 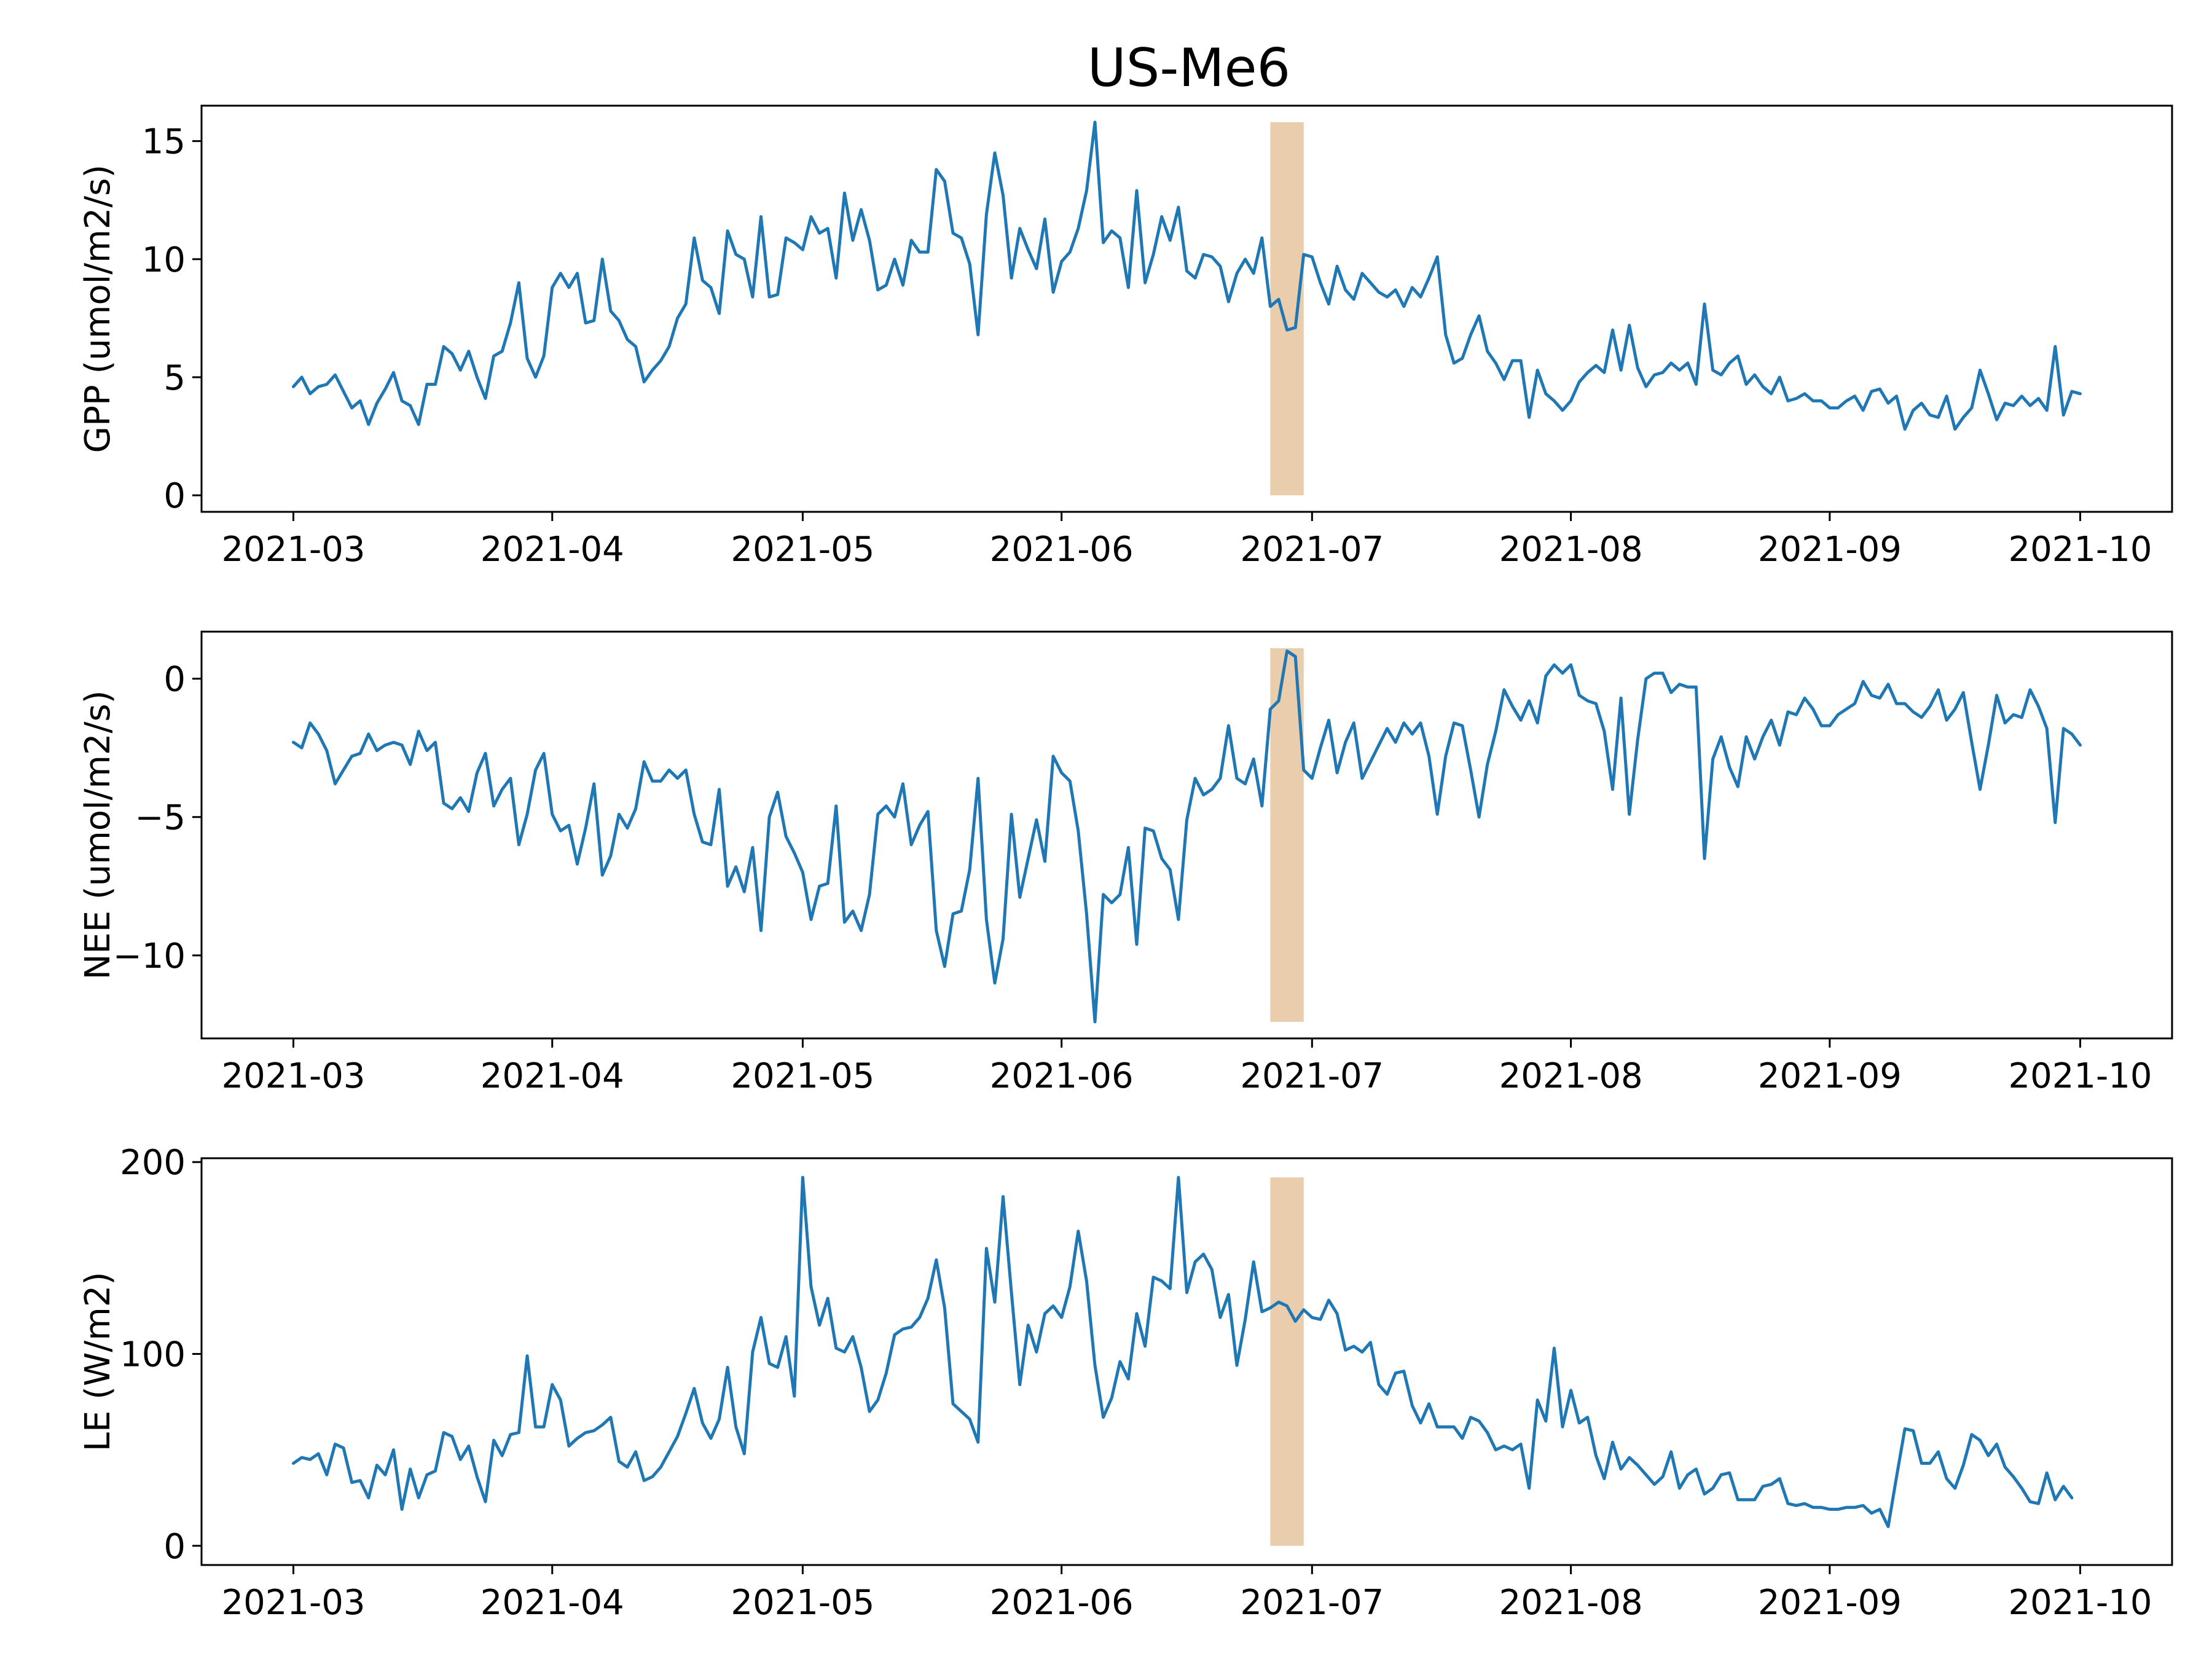 What do you see at coordinates (1312, 1603) in the screenshot?
I see `le-x-tick-label: 2021-07` at bounding box center [1312, 1603].